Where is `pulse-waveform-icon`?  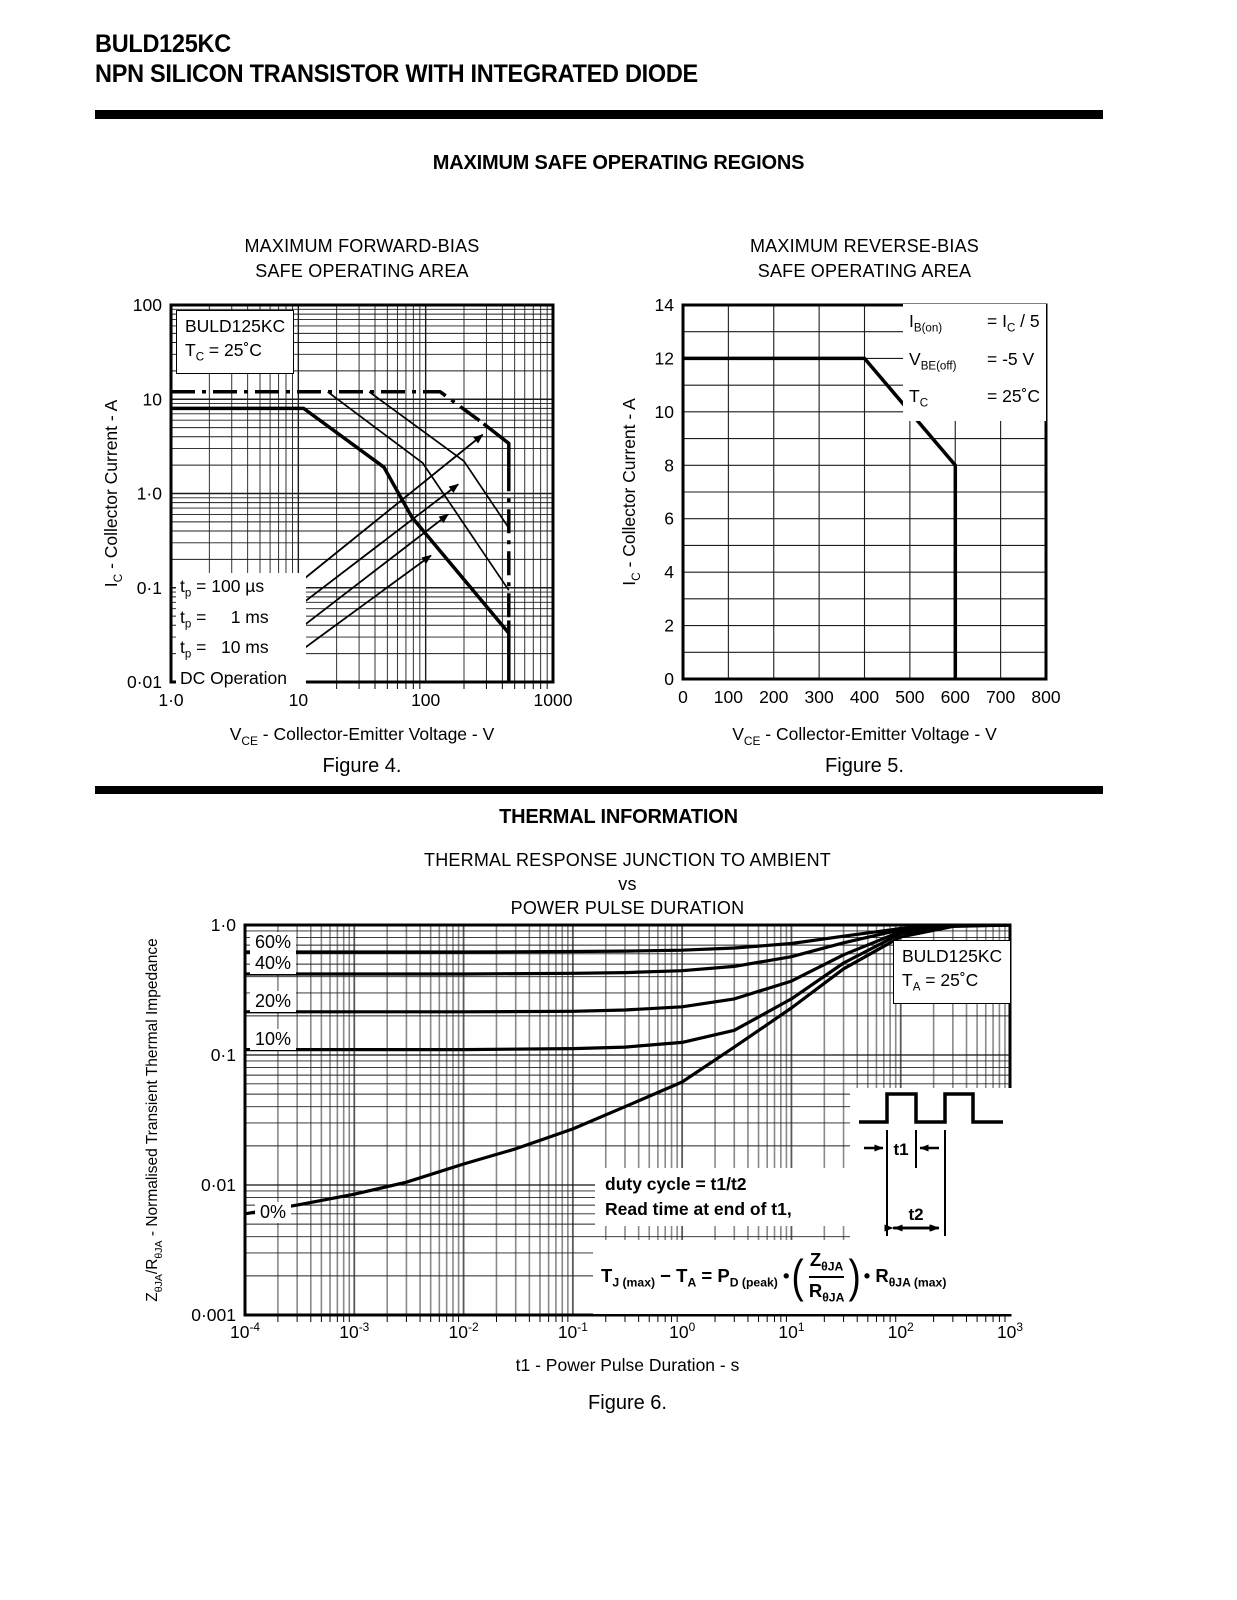 pulse-waveform-icon is located at coordinates (931, 1108).